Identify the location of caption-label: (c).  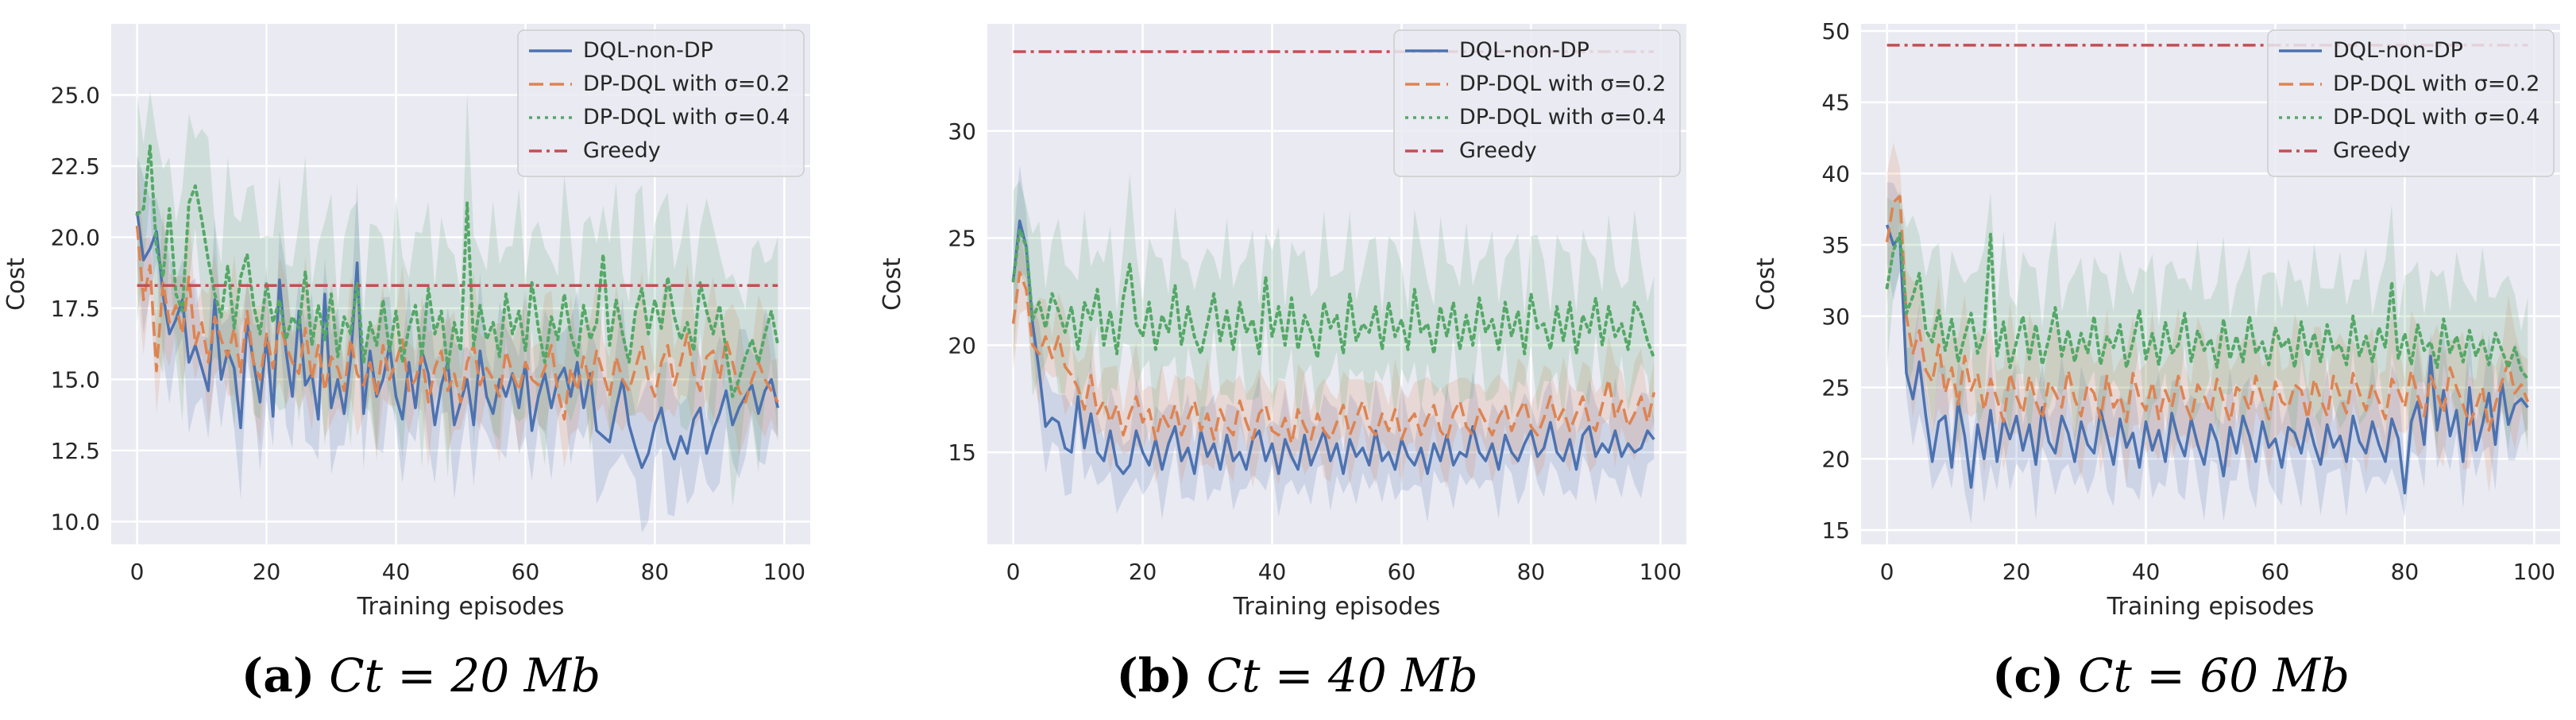
(2028, 675).